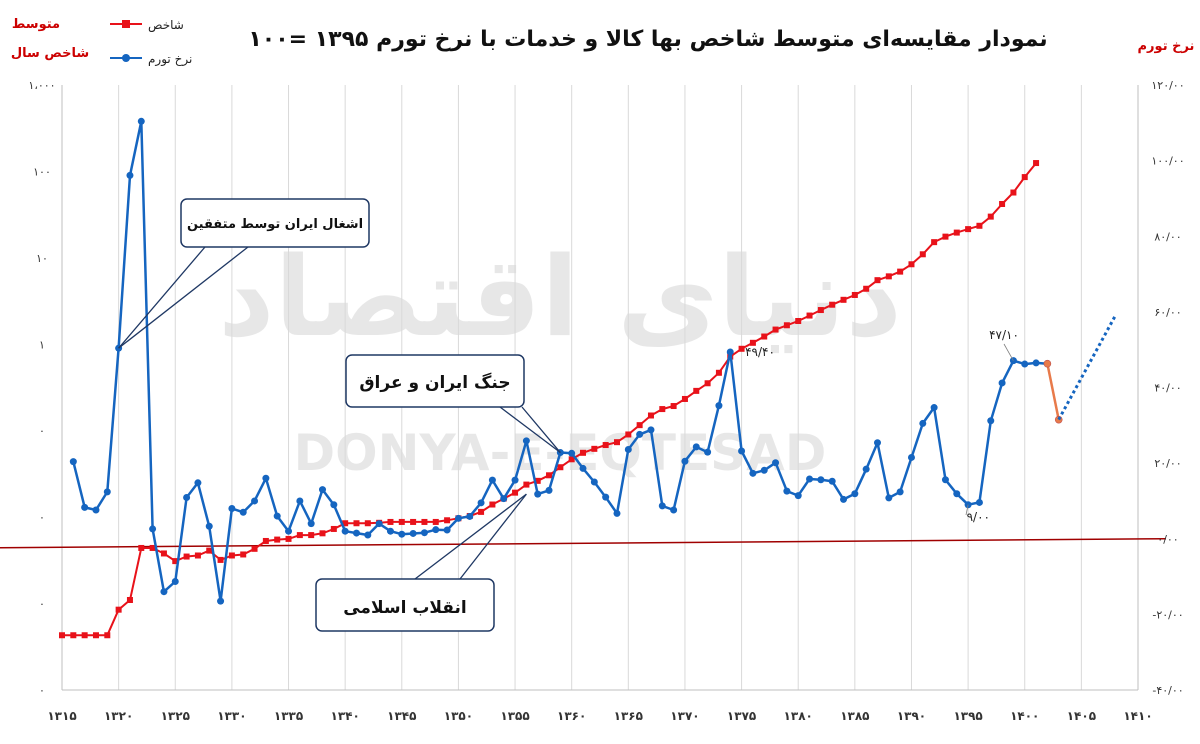 Image resolution: width=1200 pixels, height=744 pixels. I want to click on watermark-fa-text: دنیای اقتصاد, so click(560, 297).